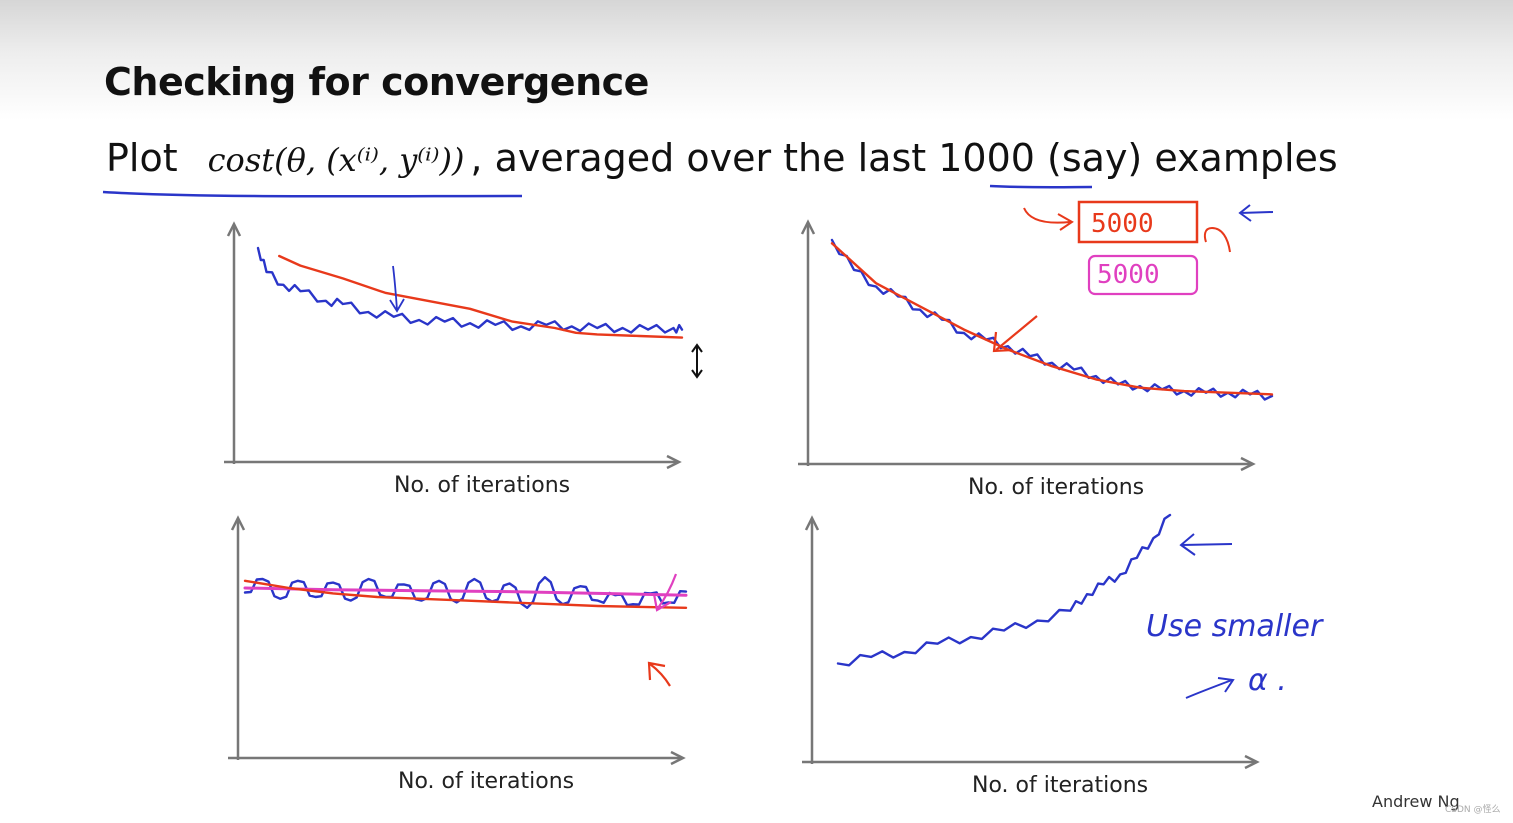 The height and width of the screenshot is (823, 1513). Describe the element at coordinates (1210, 688) in the screenshot. I see `alpha-arrow` at that location.